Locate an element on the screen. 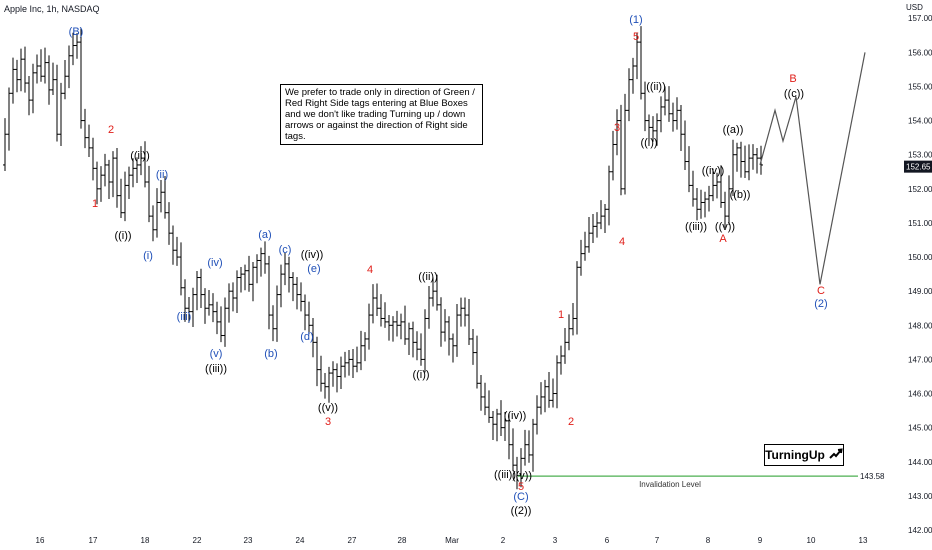 This screenshot has height=550, width=932. last-price-tag: 152.65 is located at coordinates (918, 166).